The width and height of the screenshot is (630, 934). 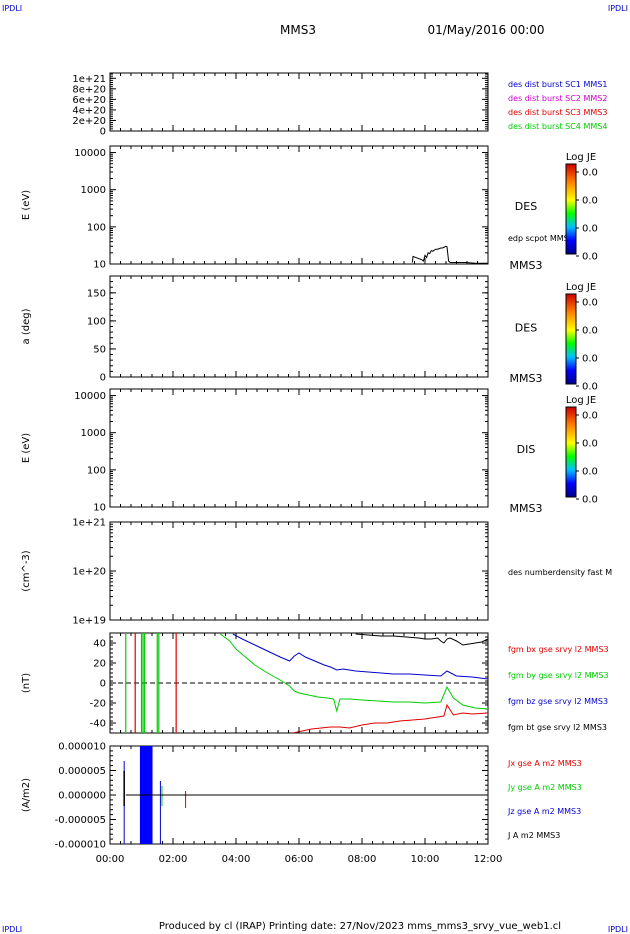 What do you see at coordinates (557, 126) in the screenshot?
I see `legend-entry: des dist burst SC4 MMS4` at bounding box center [557, 126].